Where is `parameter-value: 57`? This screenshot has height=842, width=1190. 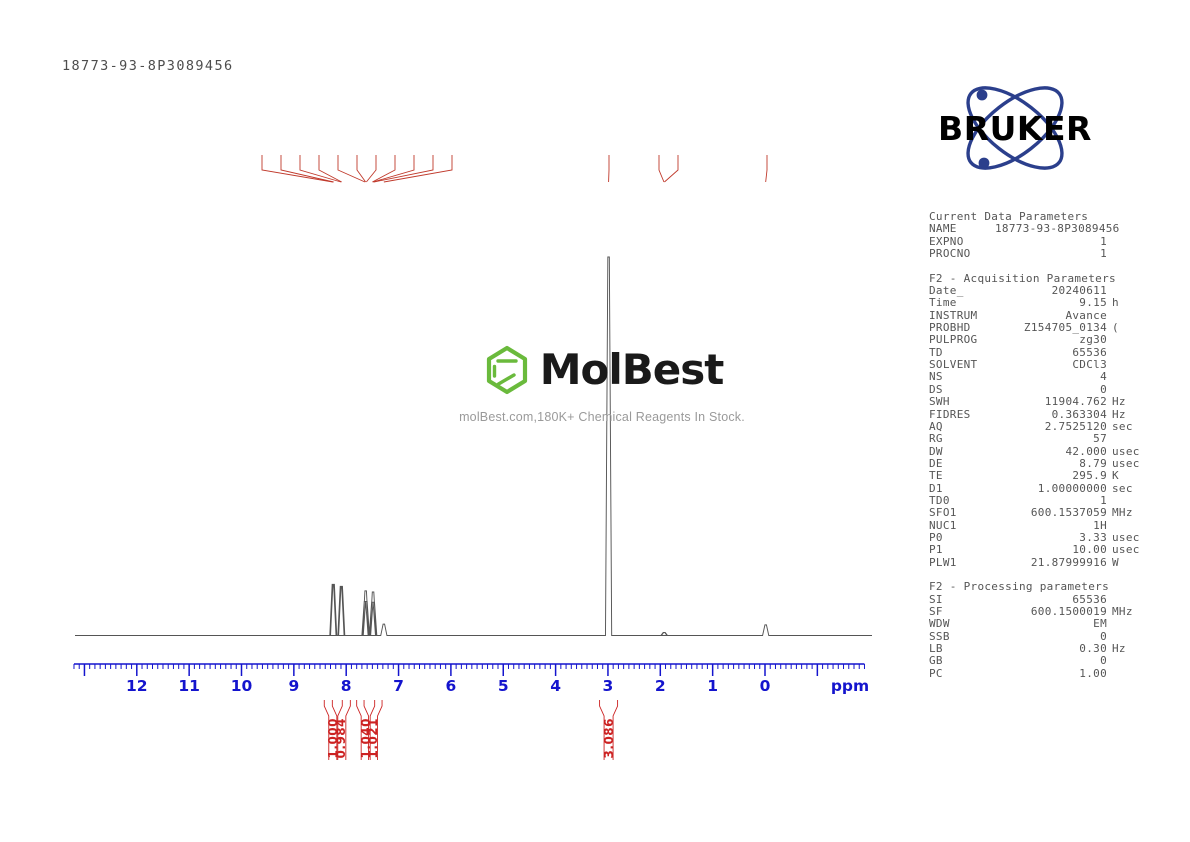 parameter-value: 57 is located at coordinates (1100, 439).